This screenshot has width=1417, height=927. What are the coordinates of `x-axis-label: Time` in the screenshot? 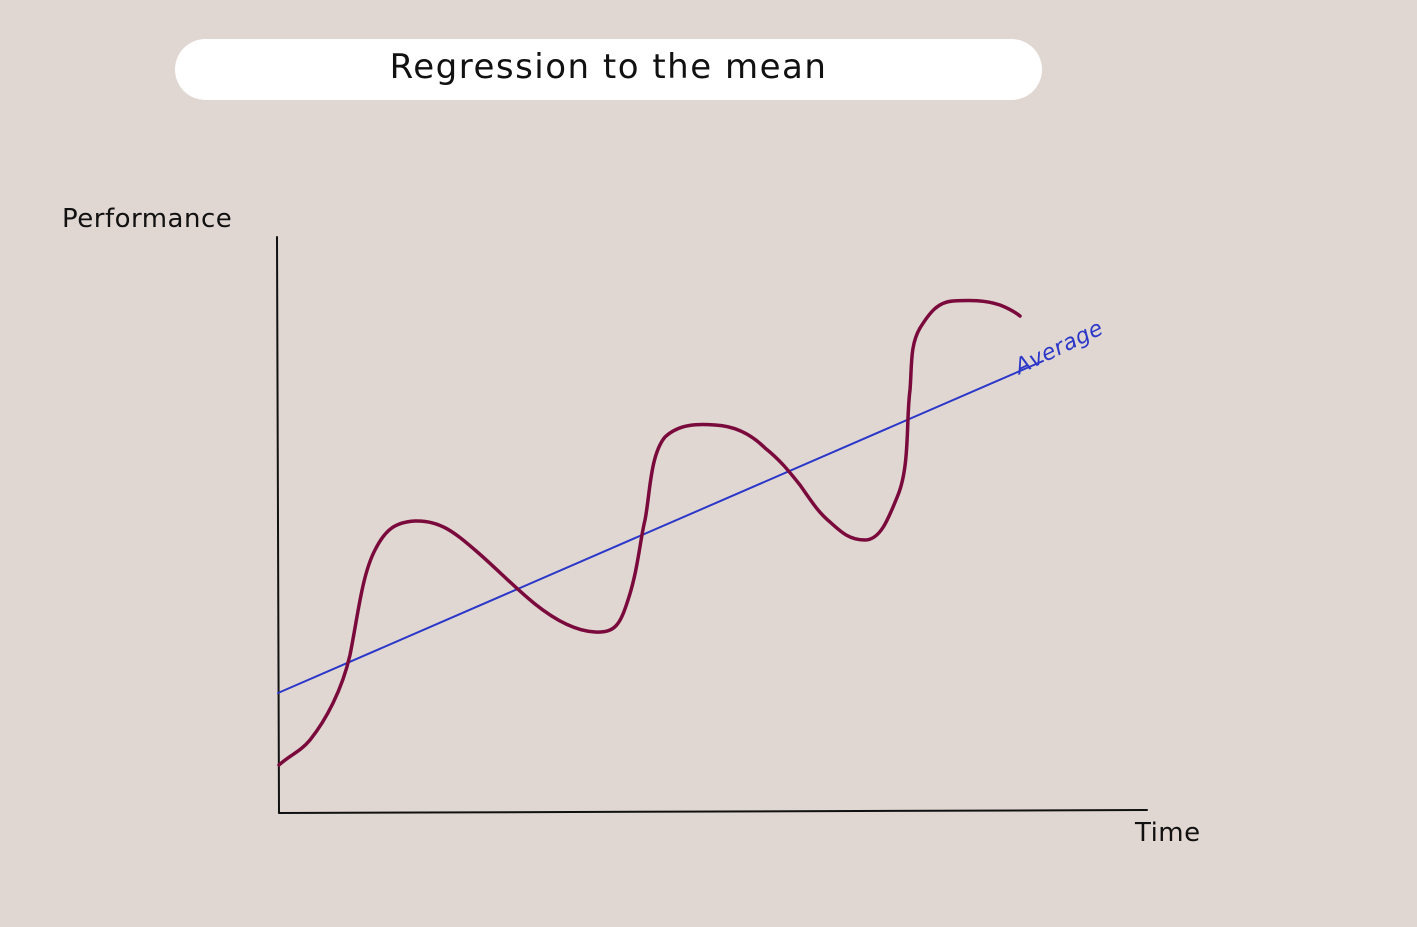 It's located at (1168, 833).